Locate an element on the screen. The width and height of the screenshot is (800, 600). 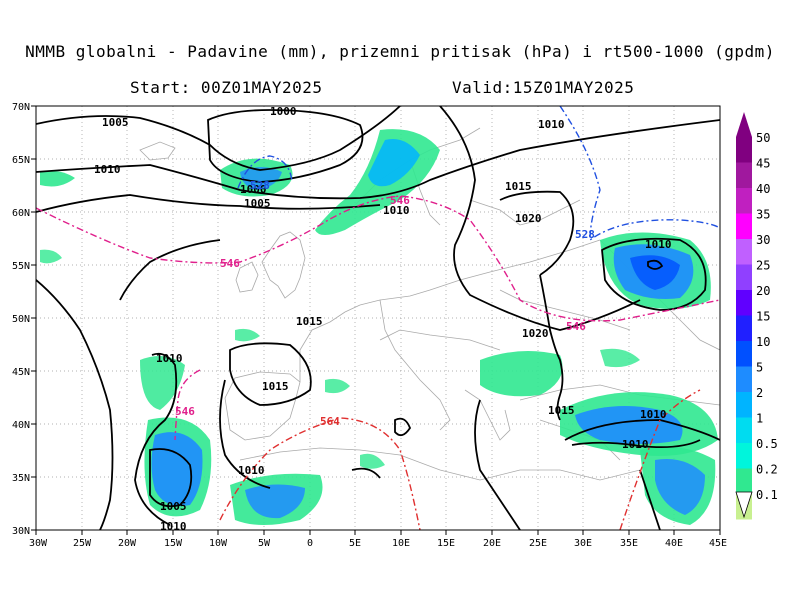
colorbar-label: 10 is located at coordinates (763, 342).